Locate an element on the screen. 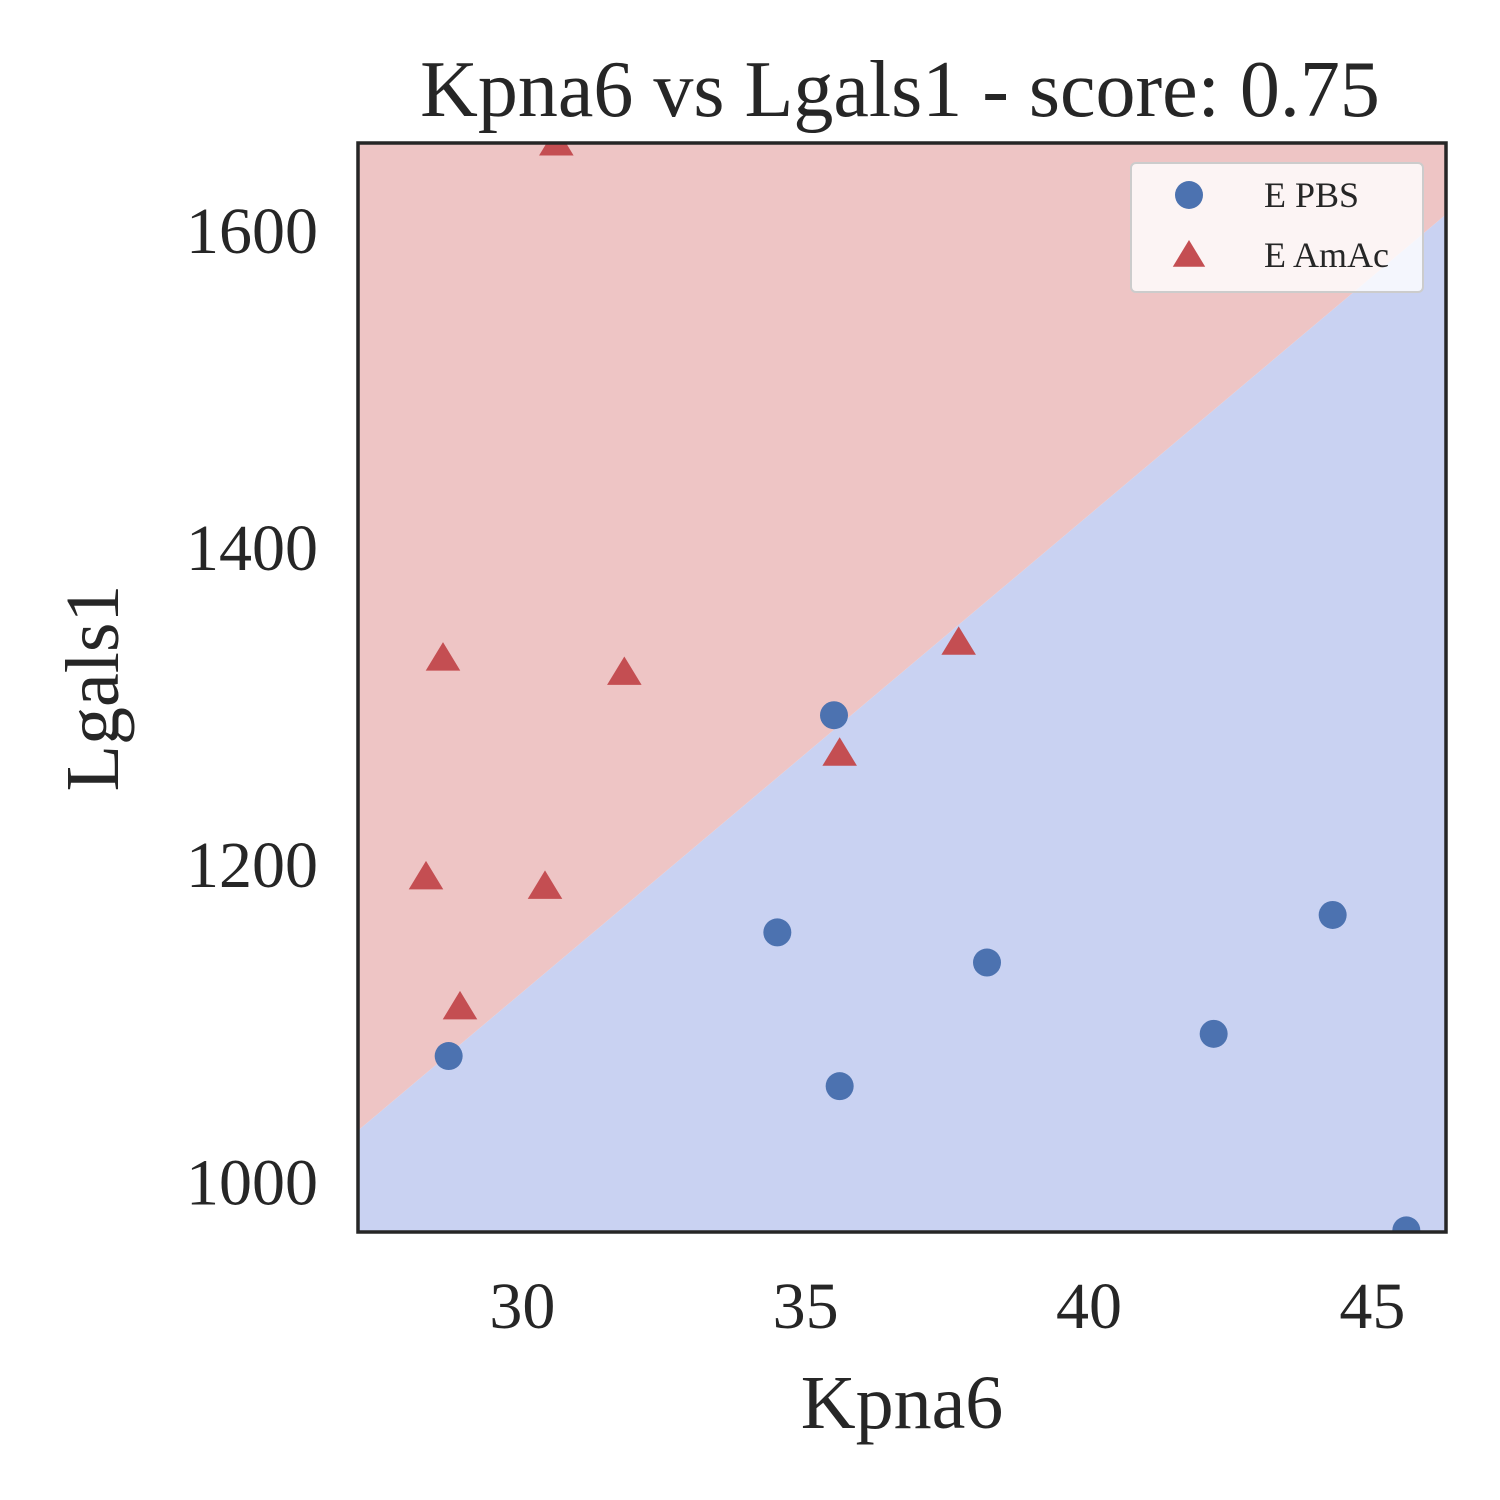  legend-marker-e-pbs is located at coordinates (1189, 195).